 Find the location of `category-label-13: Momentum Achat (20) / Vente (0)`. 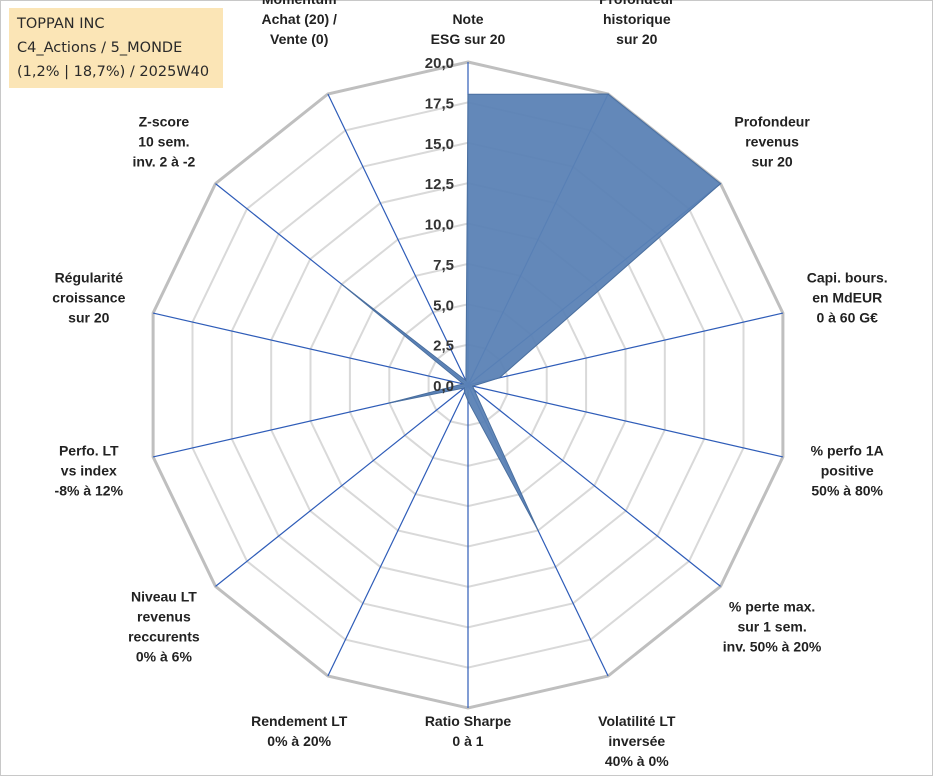

category-label-13: Momentum Achat (20) / Vente (0) is located at coordinates (299, 23).